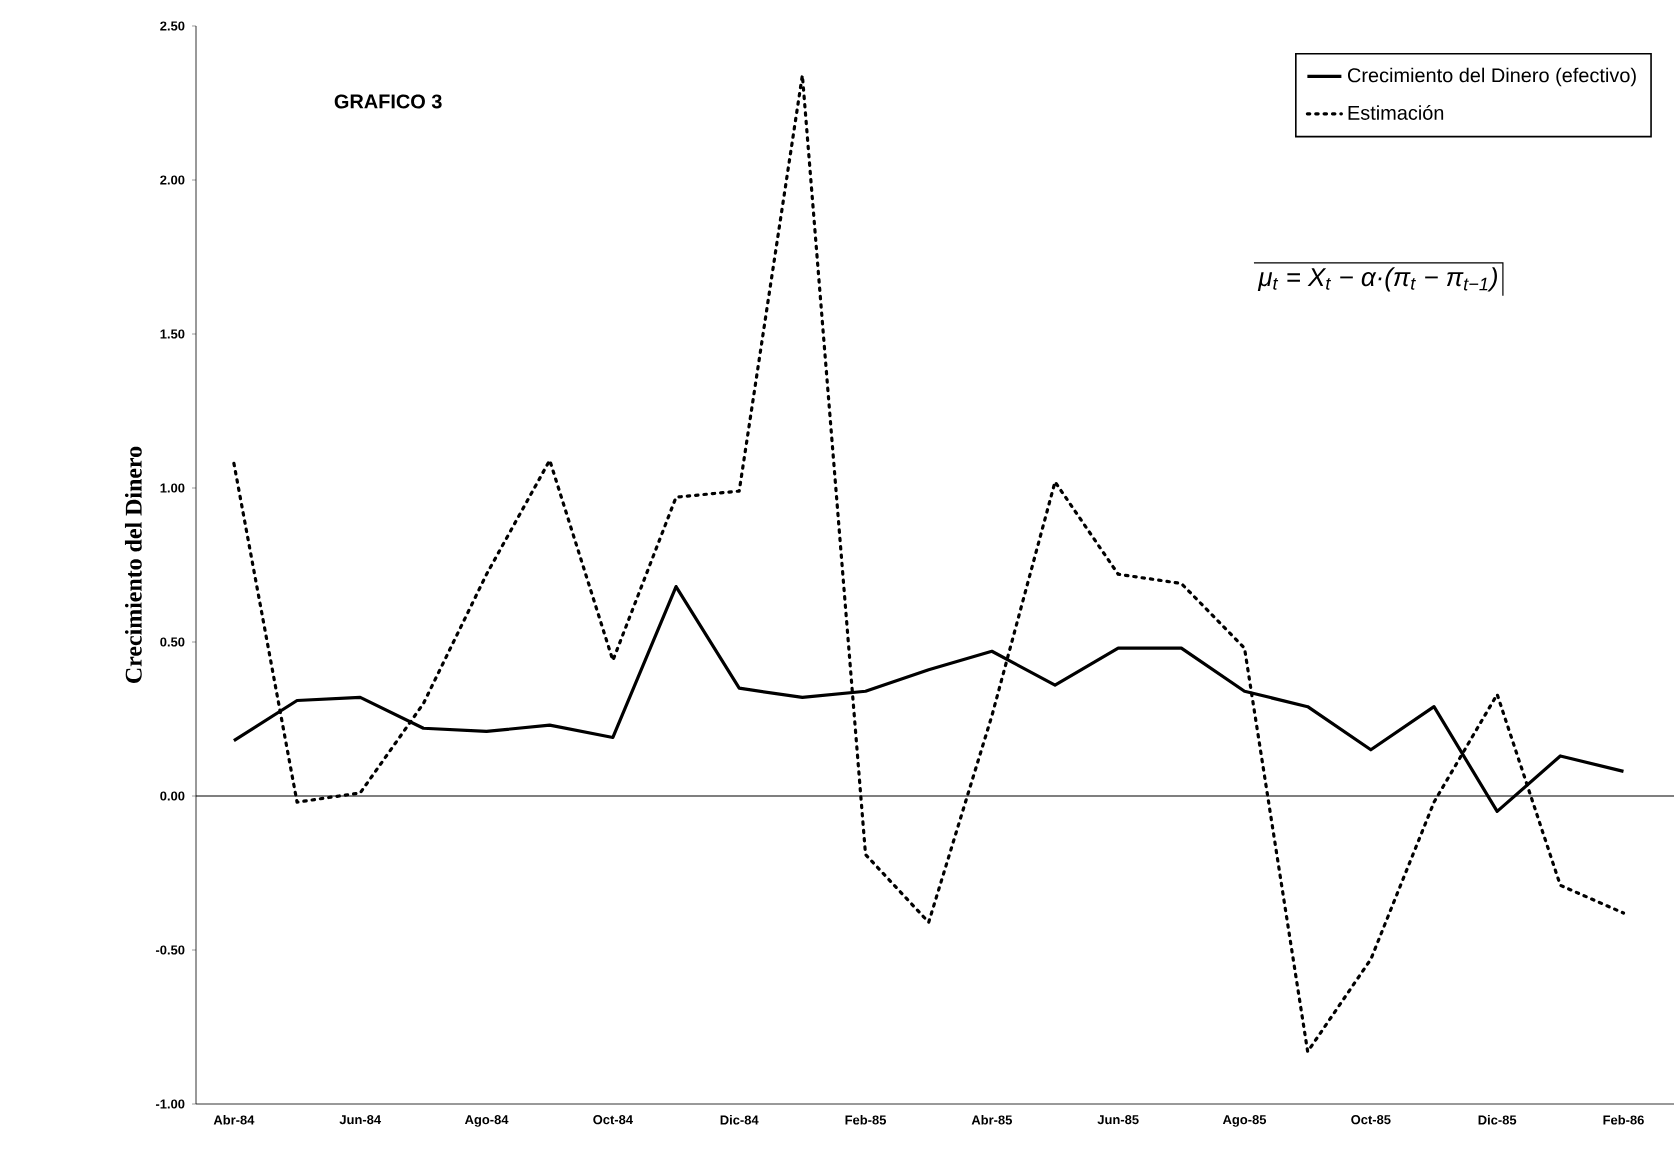 The height and width of the screenshot is (1156, 1674). I want to click on text: μ$_{t}$ = X$_{t}$ − α·(π$_{t}$ − π$_{t−1}$), so click(1377, 279).